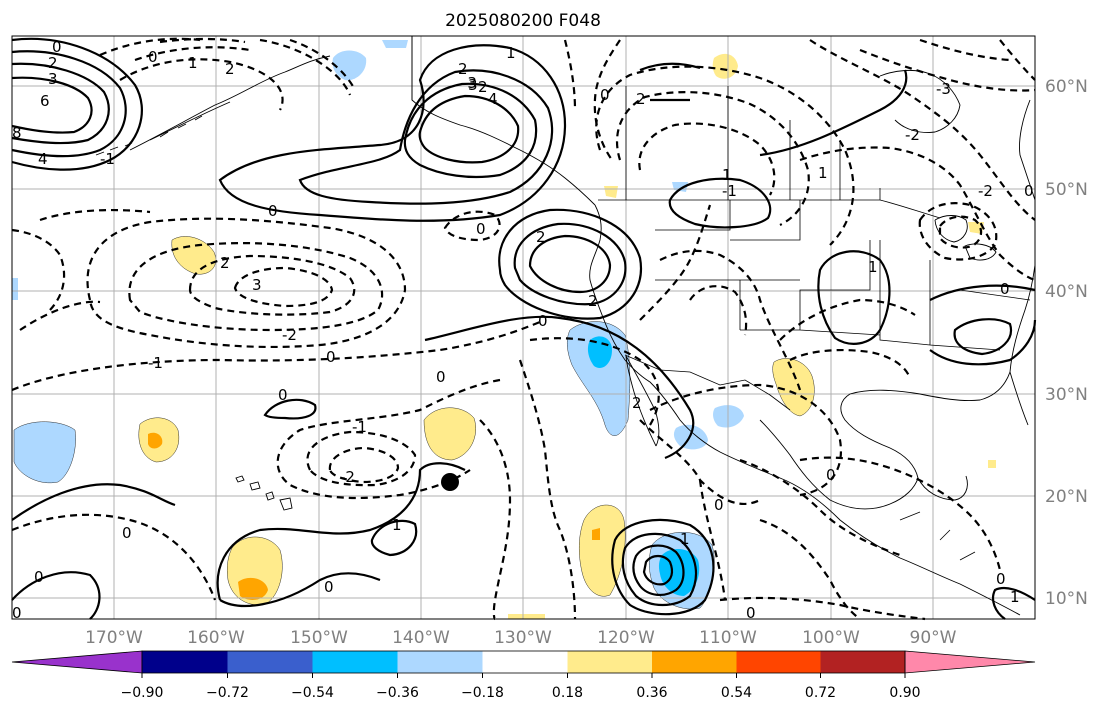  I want to click on colorbar-ticks, so click(523, 675).